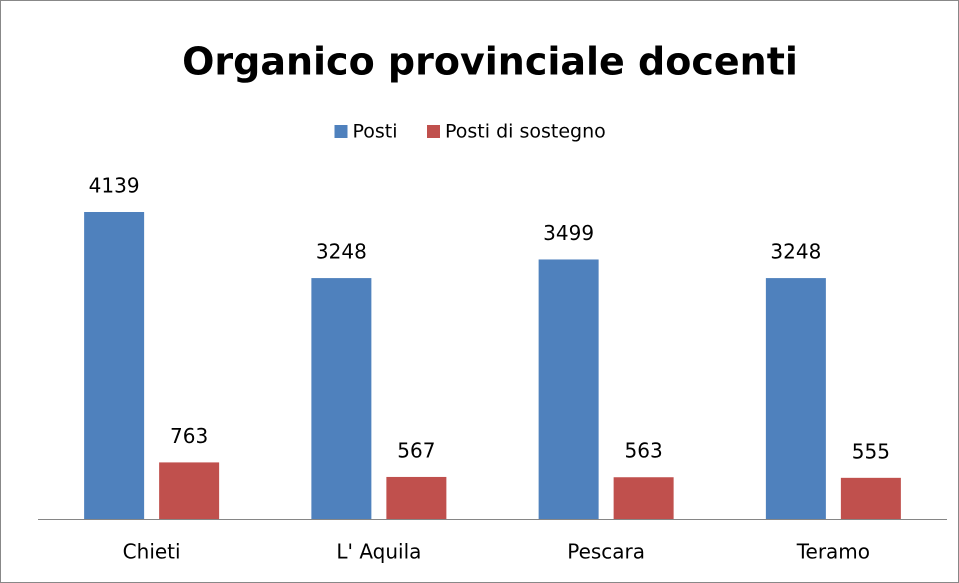 The width and height of the screenshot is (959, 583). I want to click on data-label: 763, so click(189, 436).